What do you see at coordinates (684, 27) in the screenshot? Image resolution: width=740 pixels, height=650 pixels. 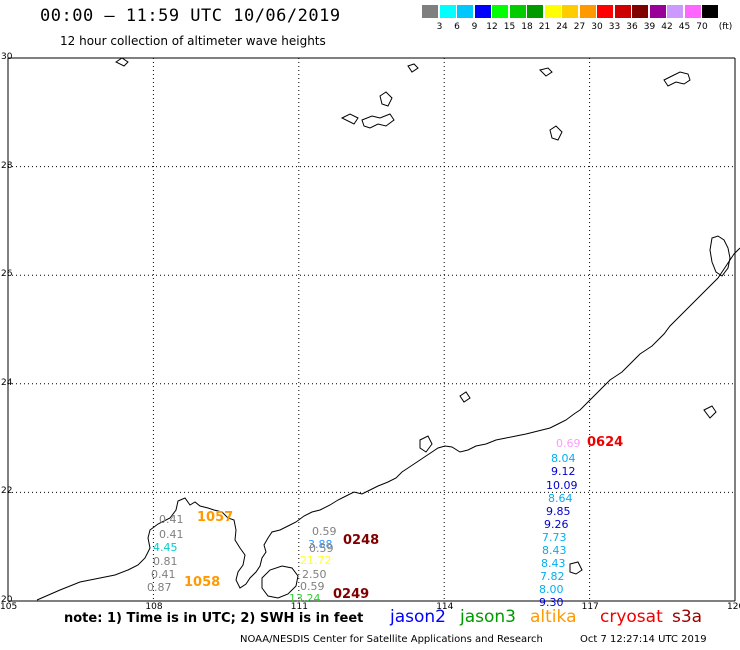 I see `scale-label: 45` at bounding box center [684, 27].